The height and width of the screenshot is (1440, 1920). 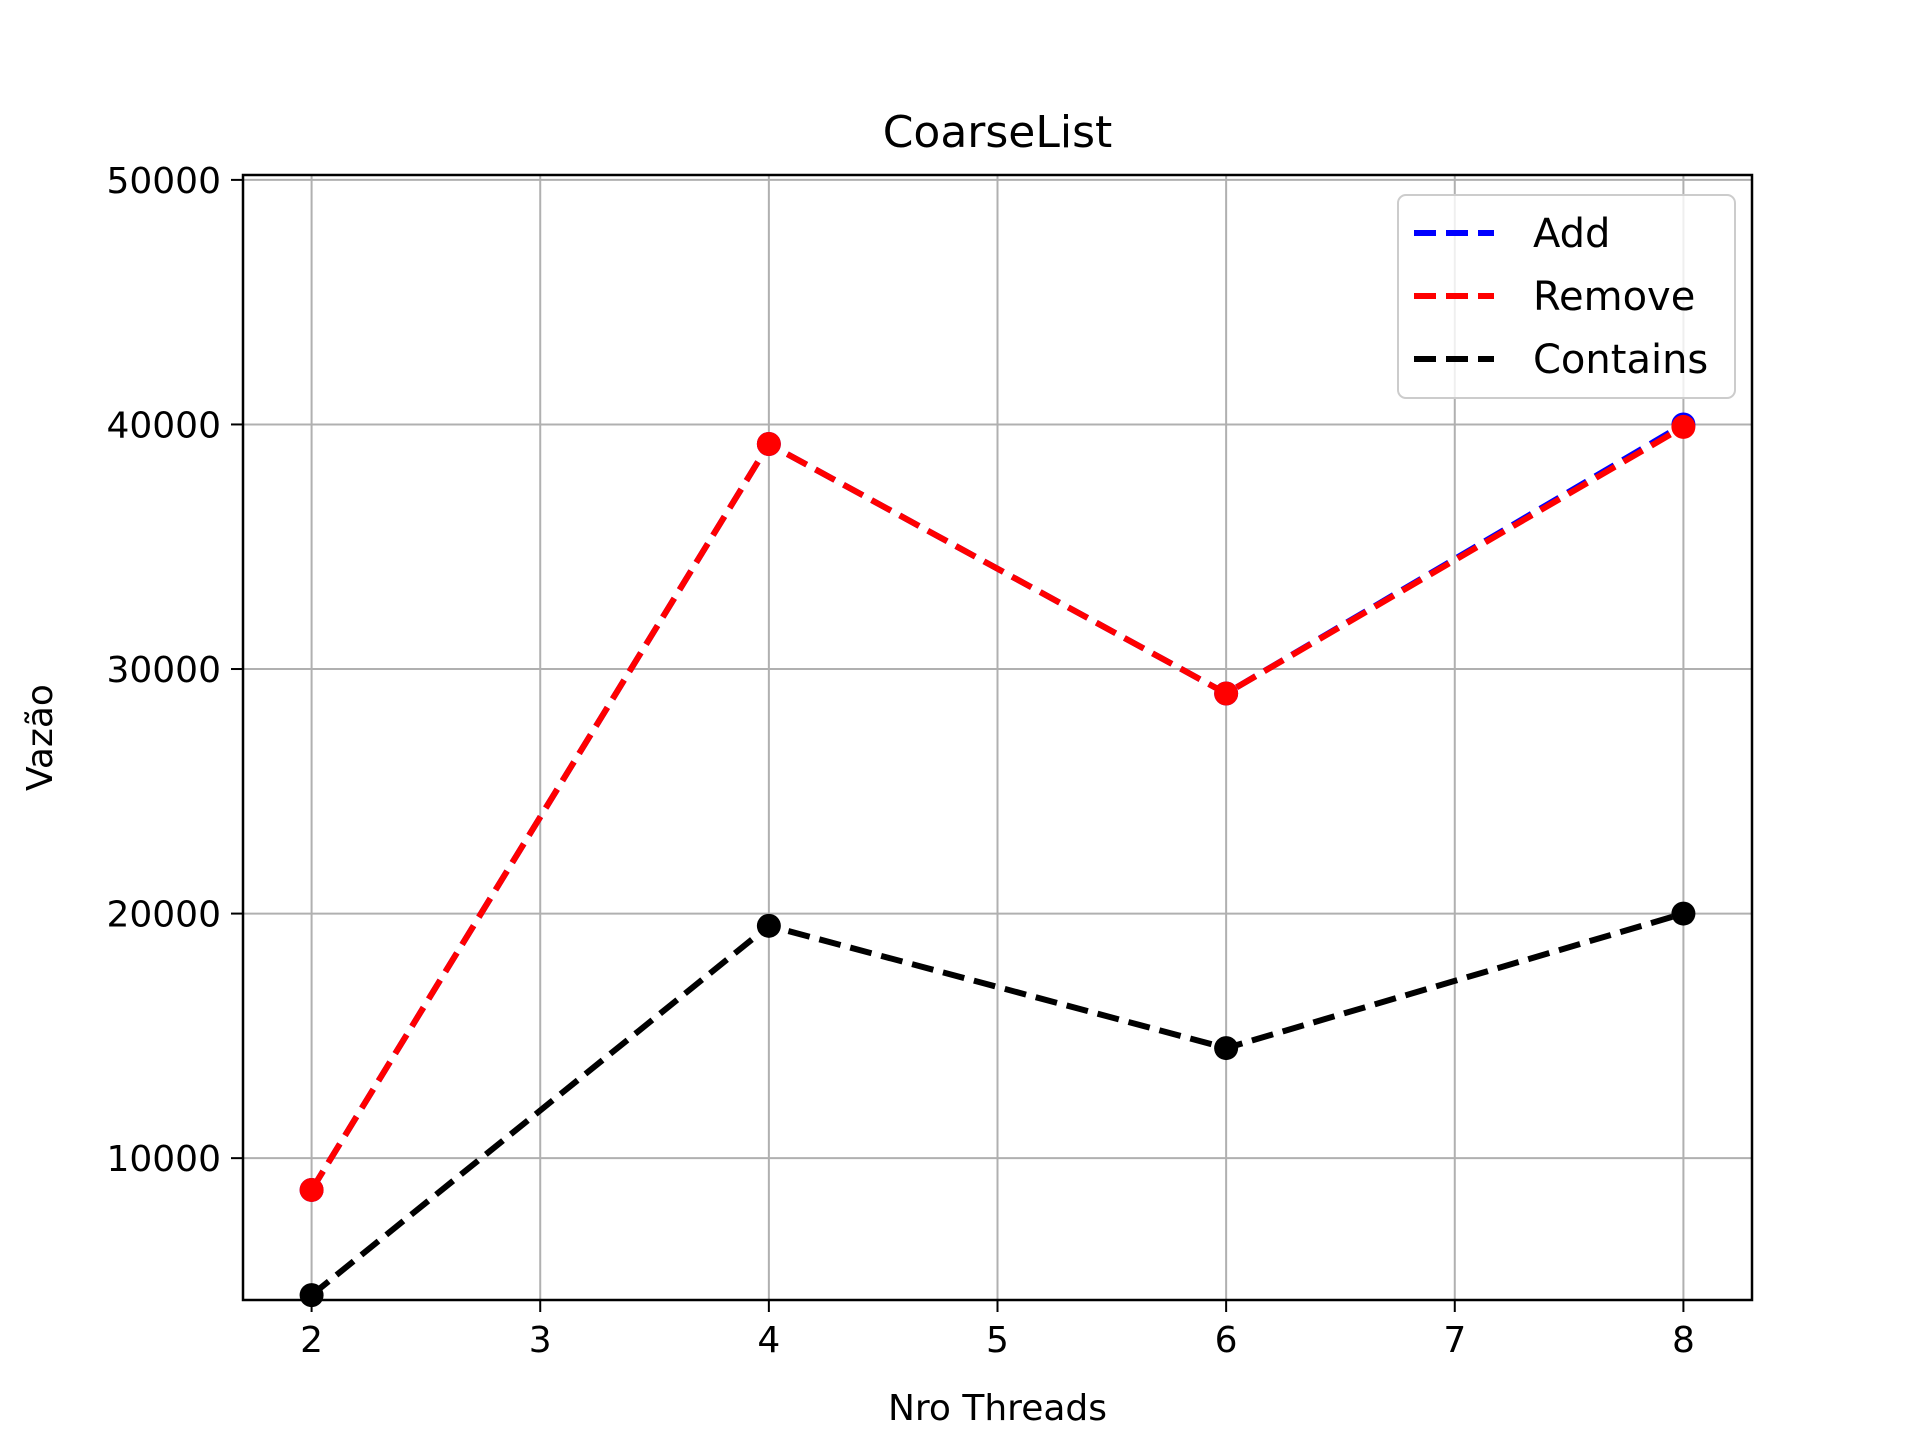 I want to click on x-axis-label: Nro Threads, so click(x=997, y=1408).